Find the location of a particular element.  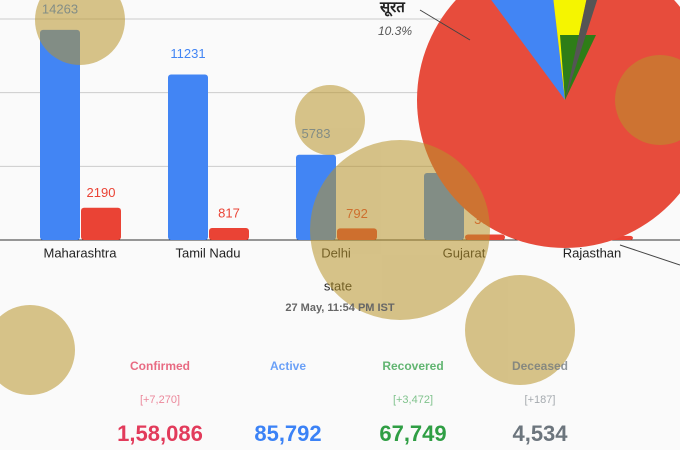

stat-label: Recovered is located at coordinates (412, 366).